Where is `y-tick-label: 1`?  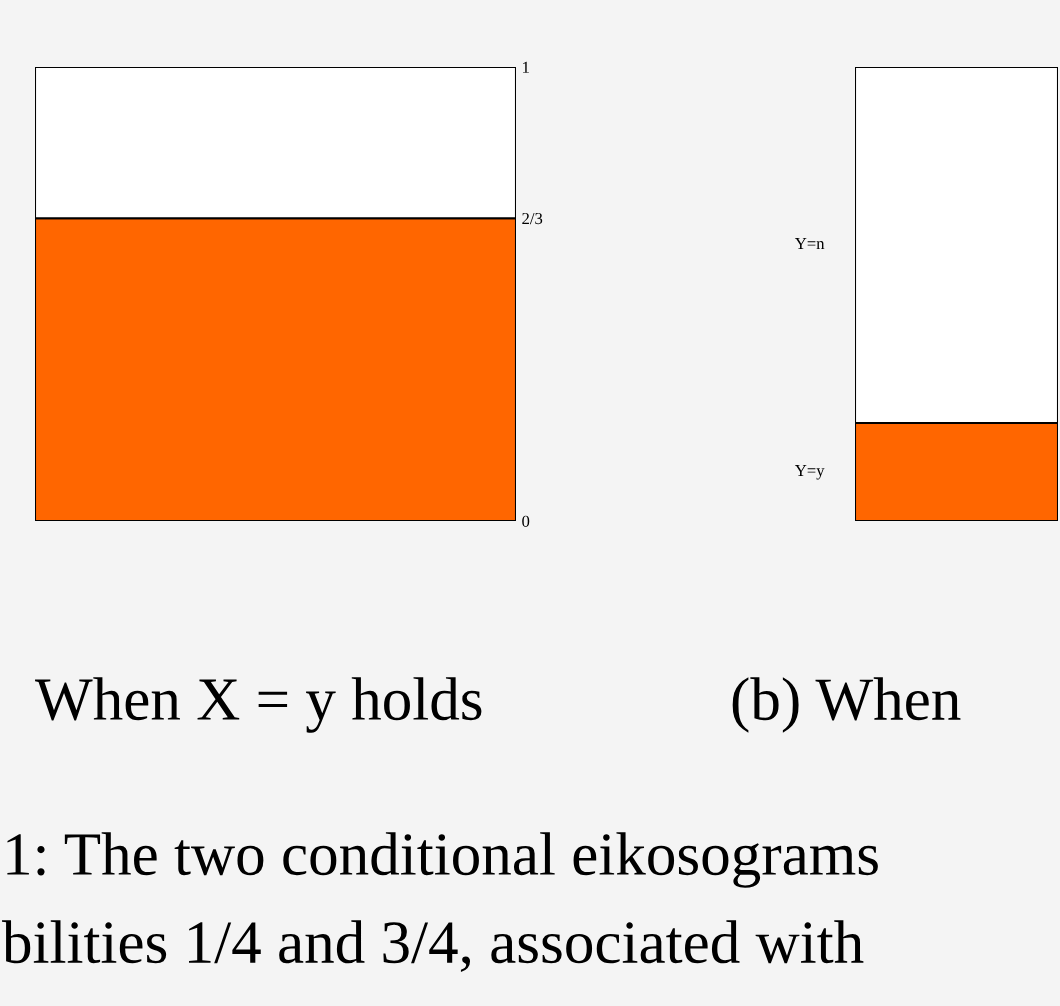
y-tick-label: 1 is located at coordinates (526, 67).